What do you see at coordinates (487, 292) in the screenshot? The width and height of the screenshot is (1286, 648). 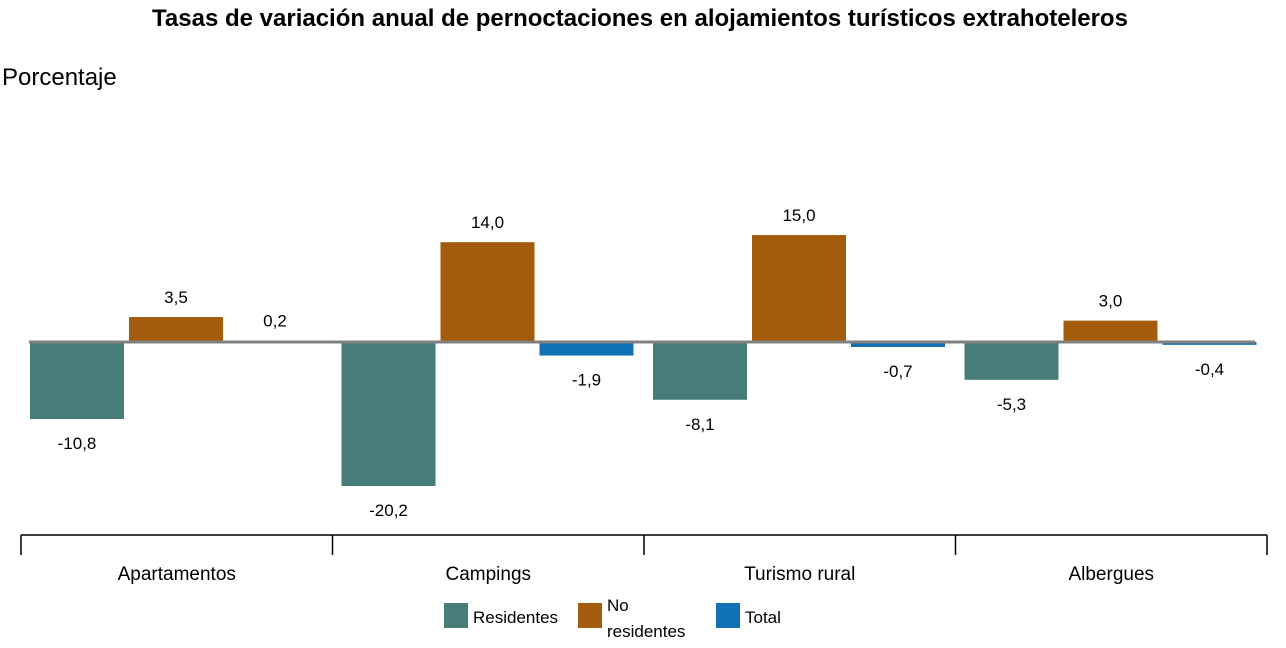 I see `bar-no-residentes-campings` at bounding box center [487, 292].